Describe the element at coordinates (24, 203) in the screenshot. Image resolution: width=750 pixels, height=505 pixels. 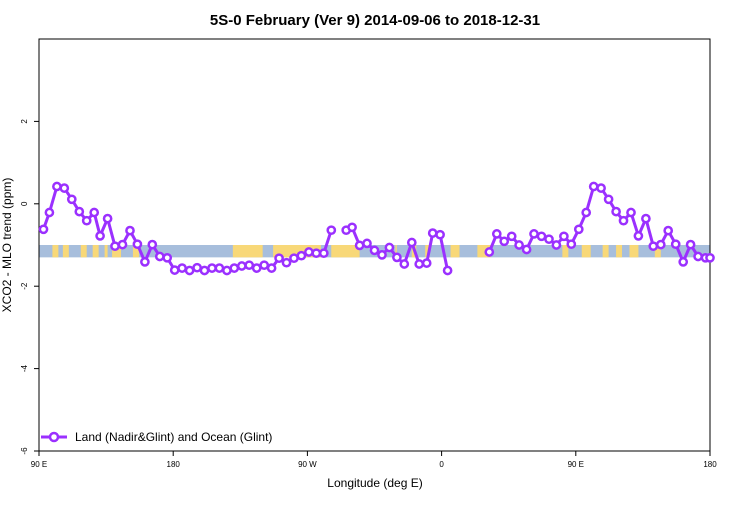
I see `y-tick-label: 0` at that location.